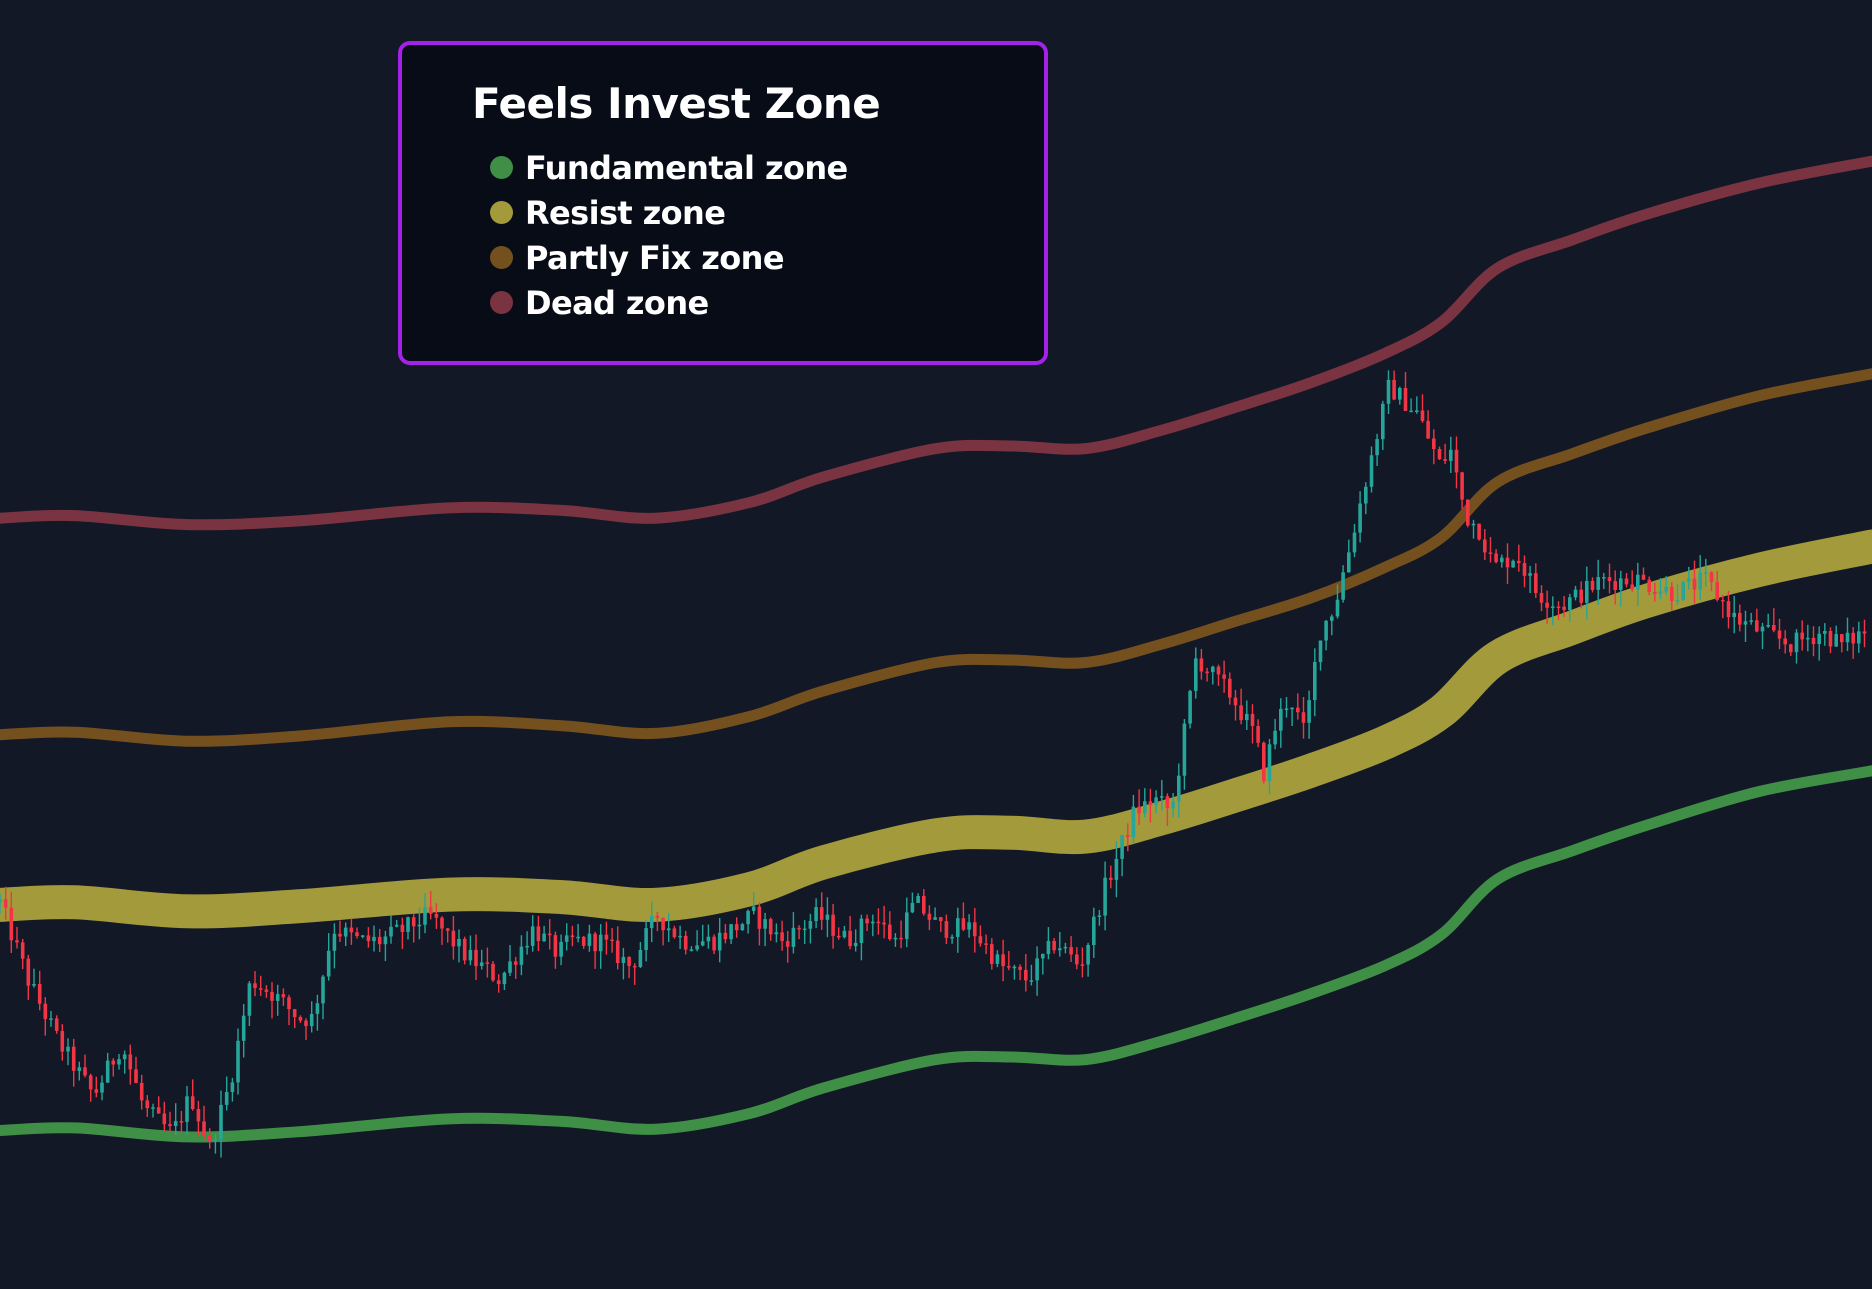 This screenshot has height=1289, width=1872. What do you see at coordinates (669, 167) in the screenshot?
I see `legend-item-fundamental-zone: Fundamental zone` at bounding box center [669, 167].